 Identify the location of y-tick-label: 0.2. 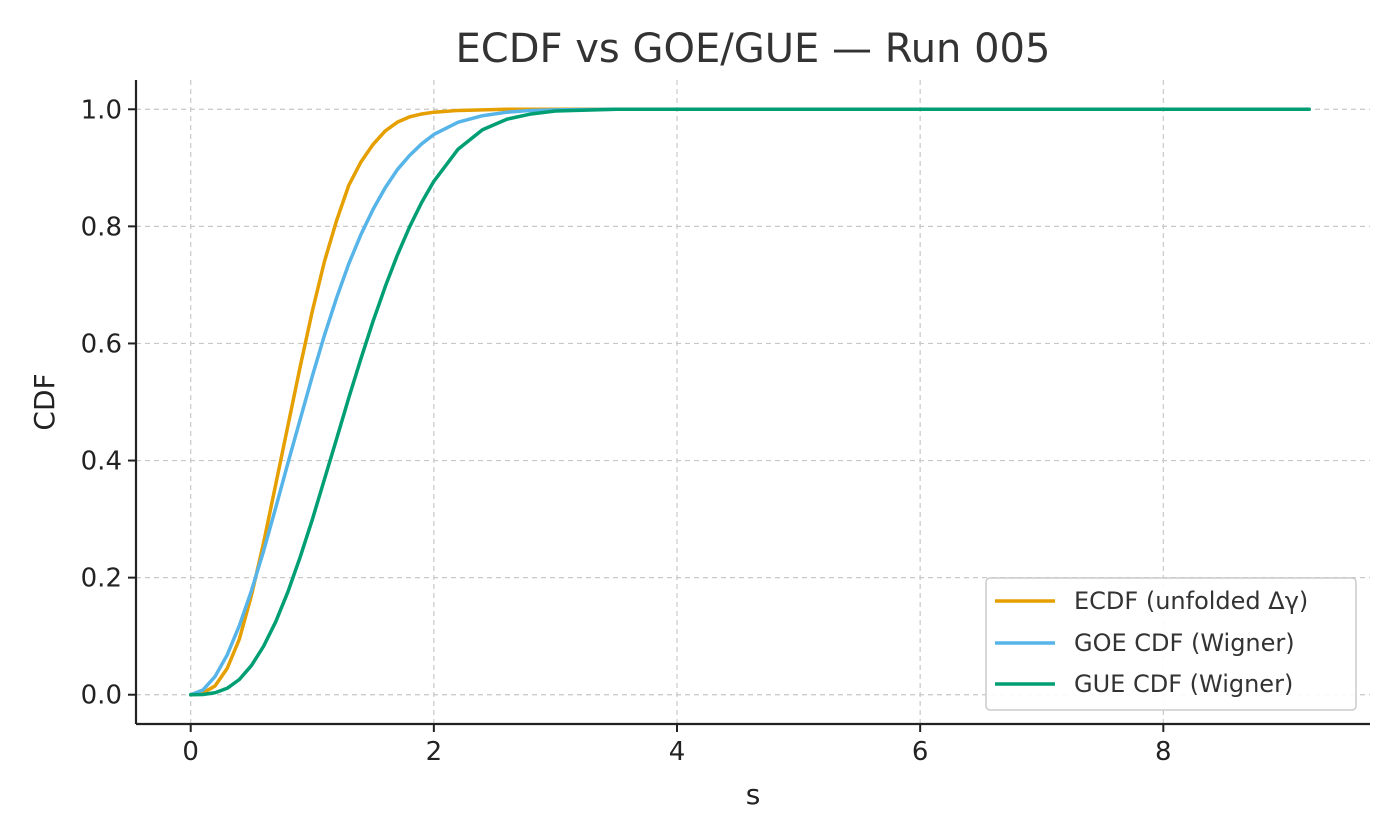
(101, 579).